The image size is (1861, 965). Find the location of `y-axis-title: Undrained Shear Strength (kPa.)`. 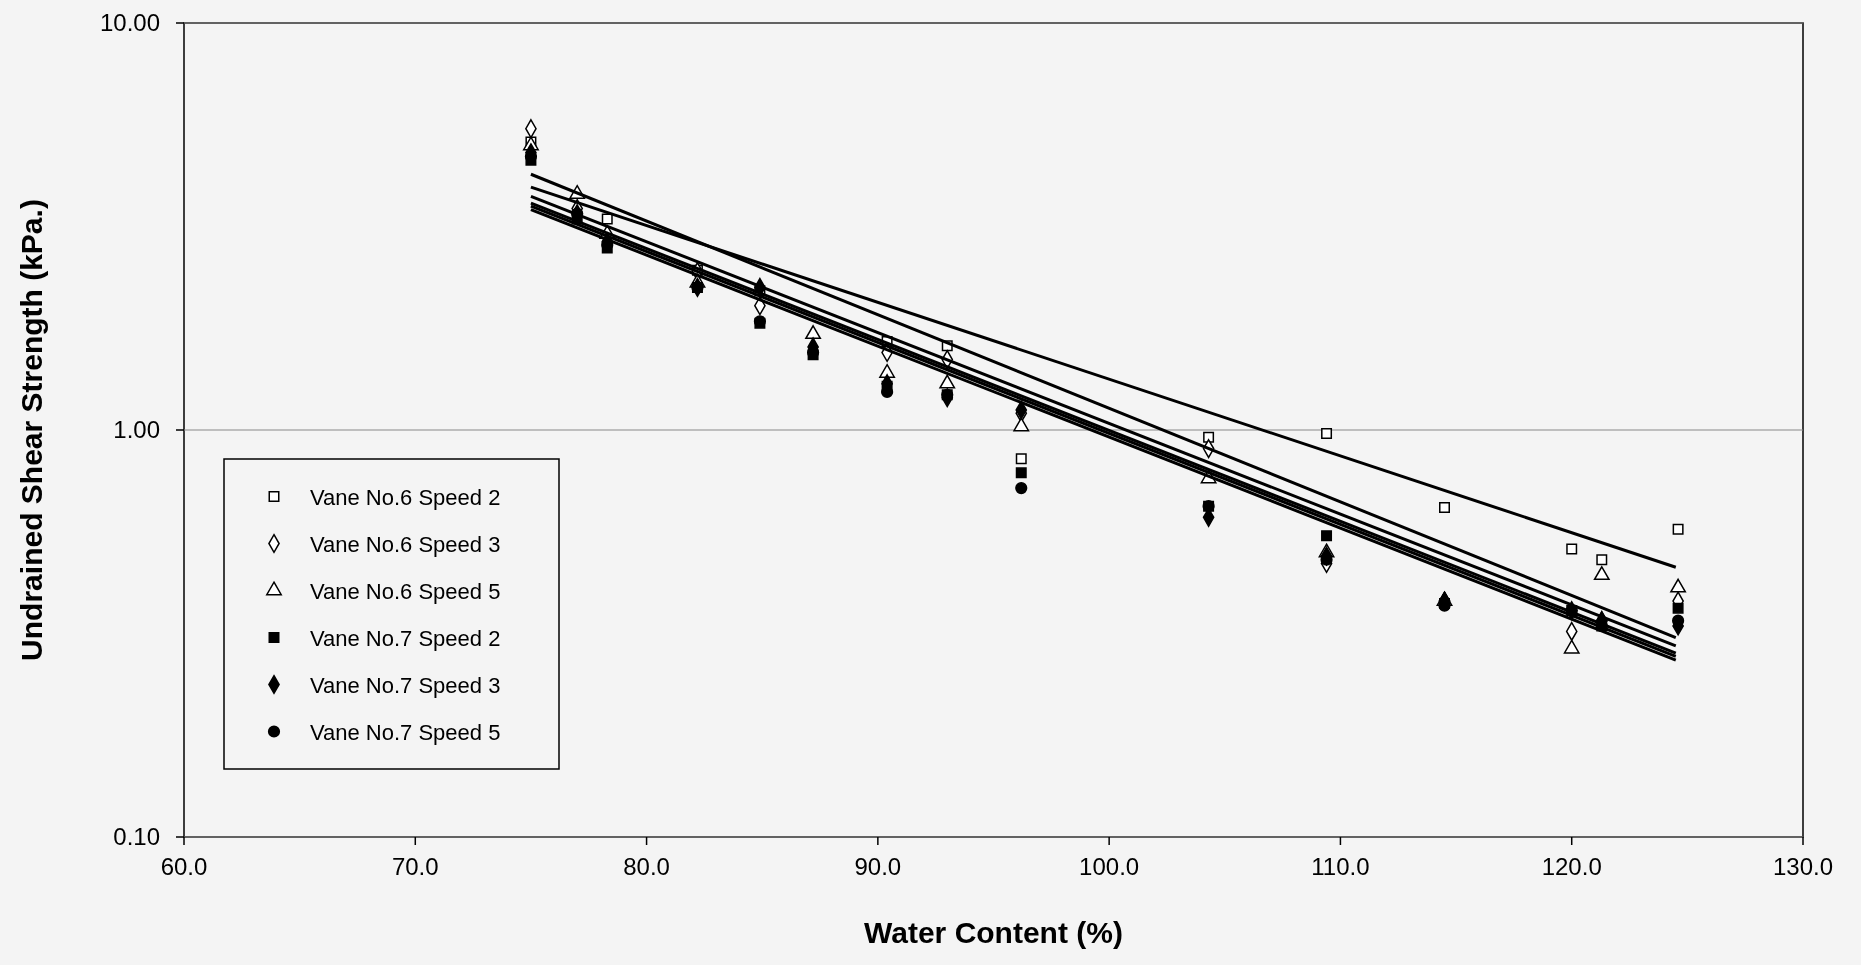

y-axis-title: Undrained Shear Strength (kPa.) is located at coordinates (31, 430).